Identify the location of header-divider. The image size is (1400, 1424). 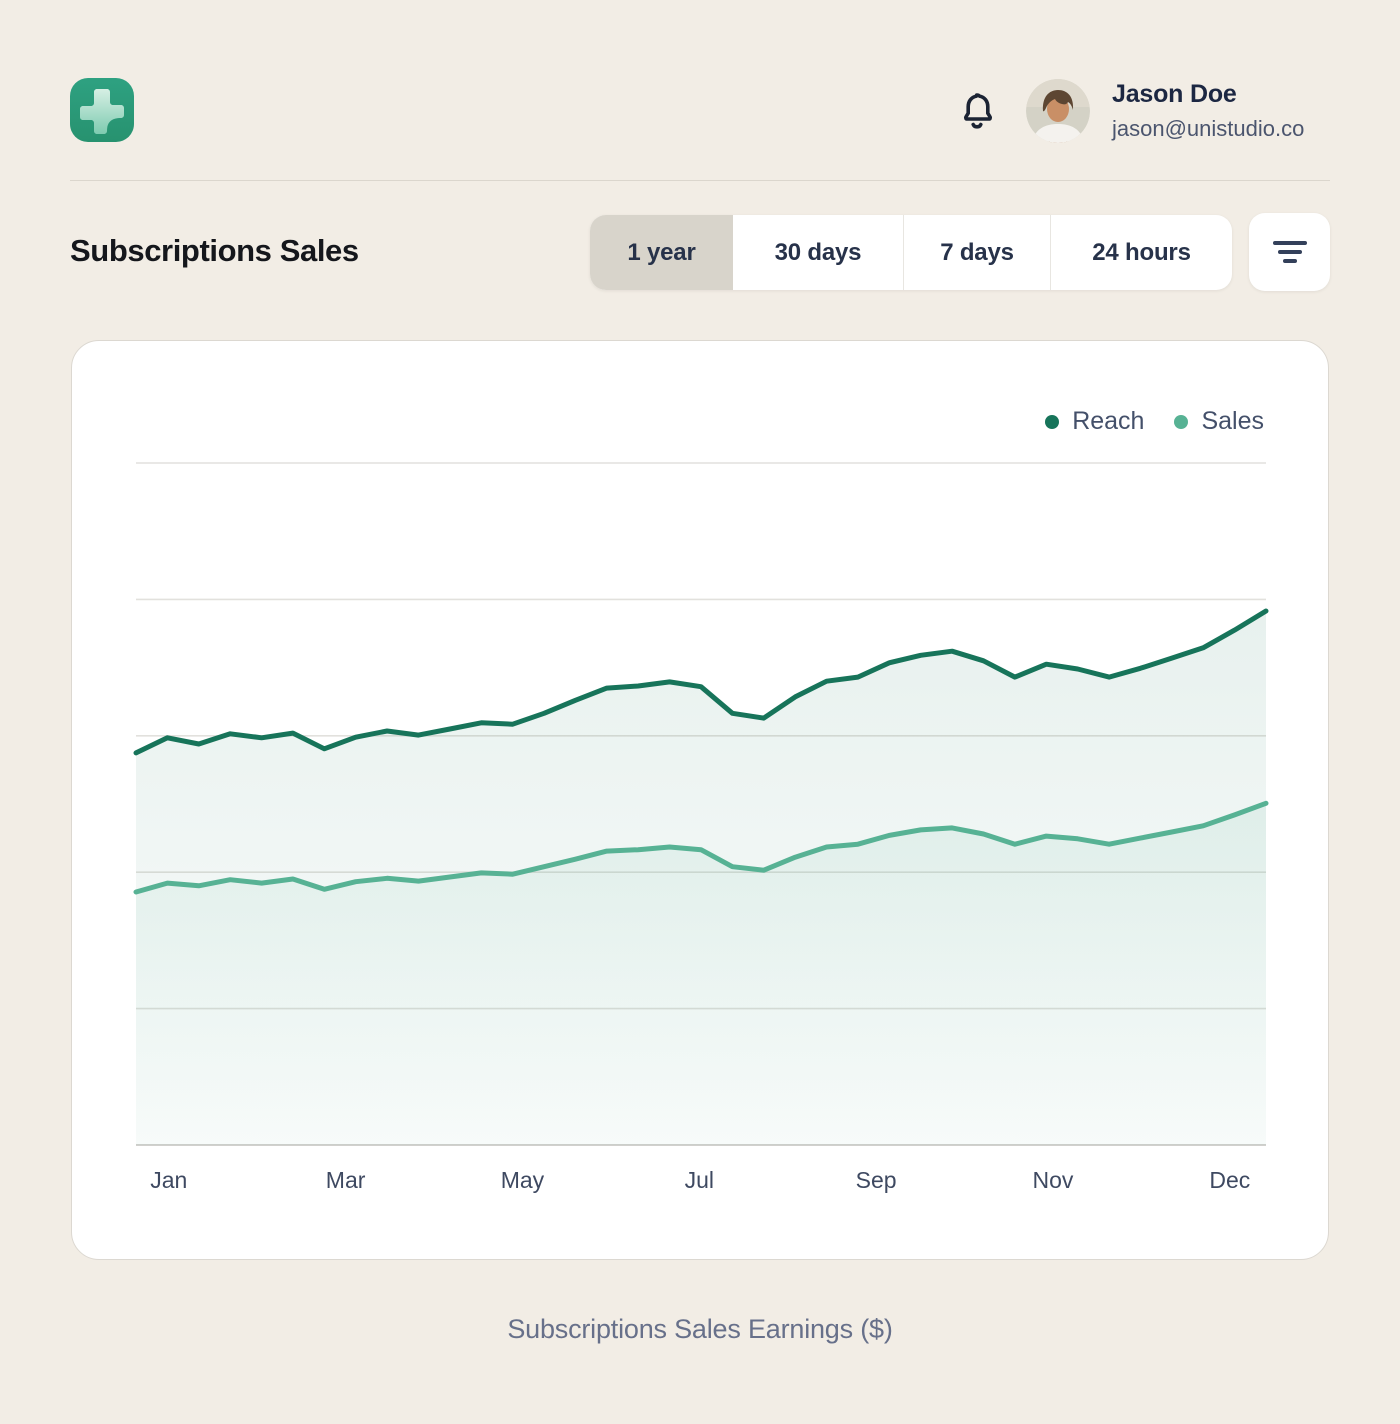
(700, 180).